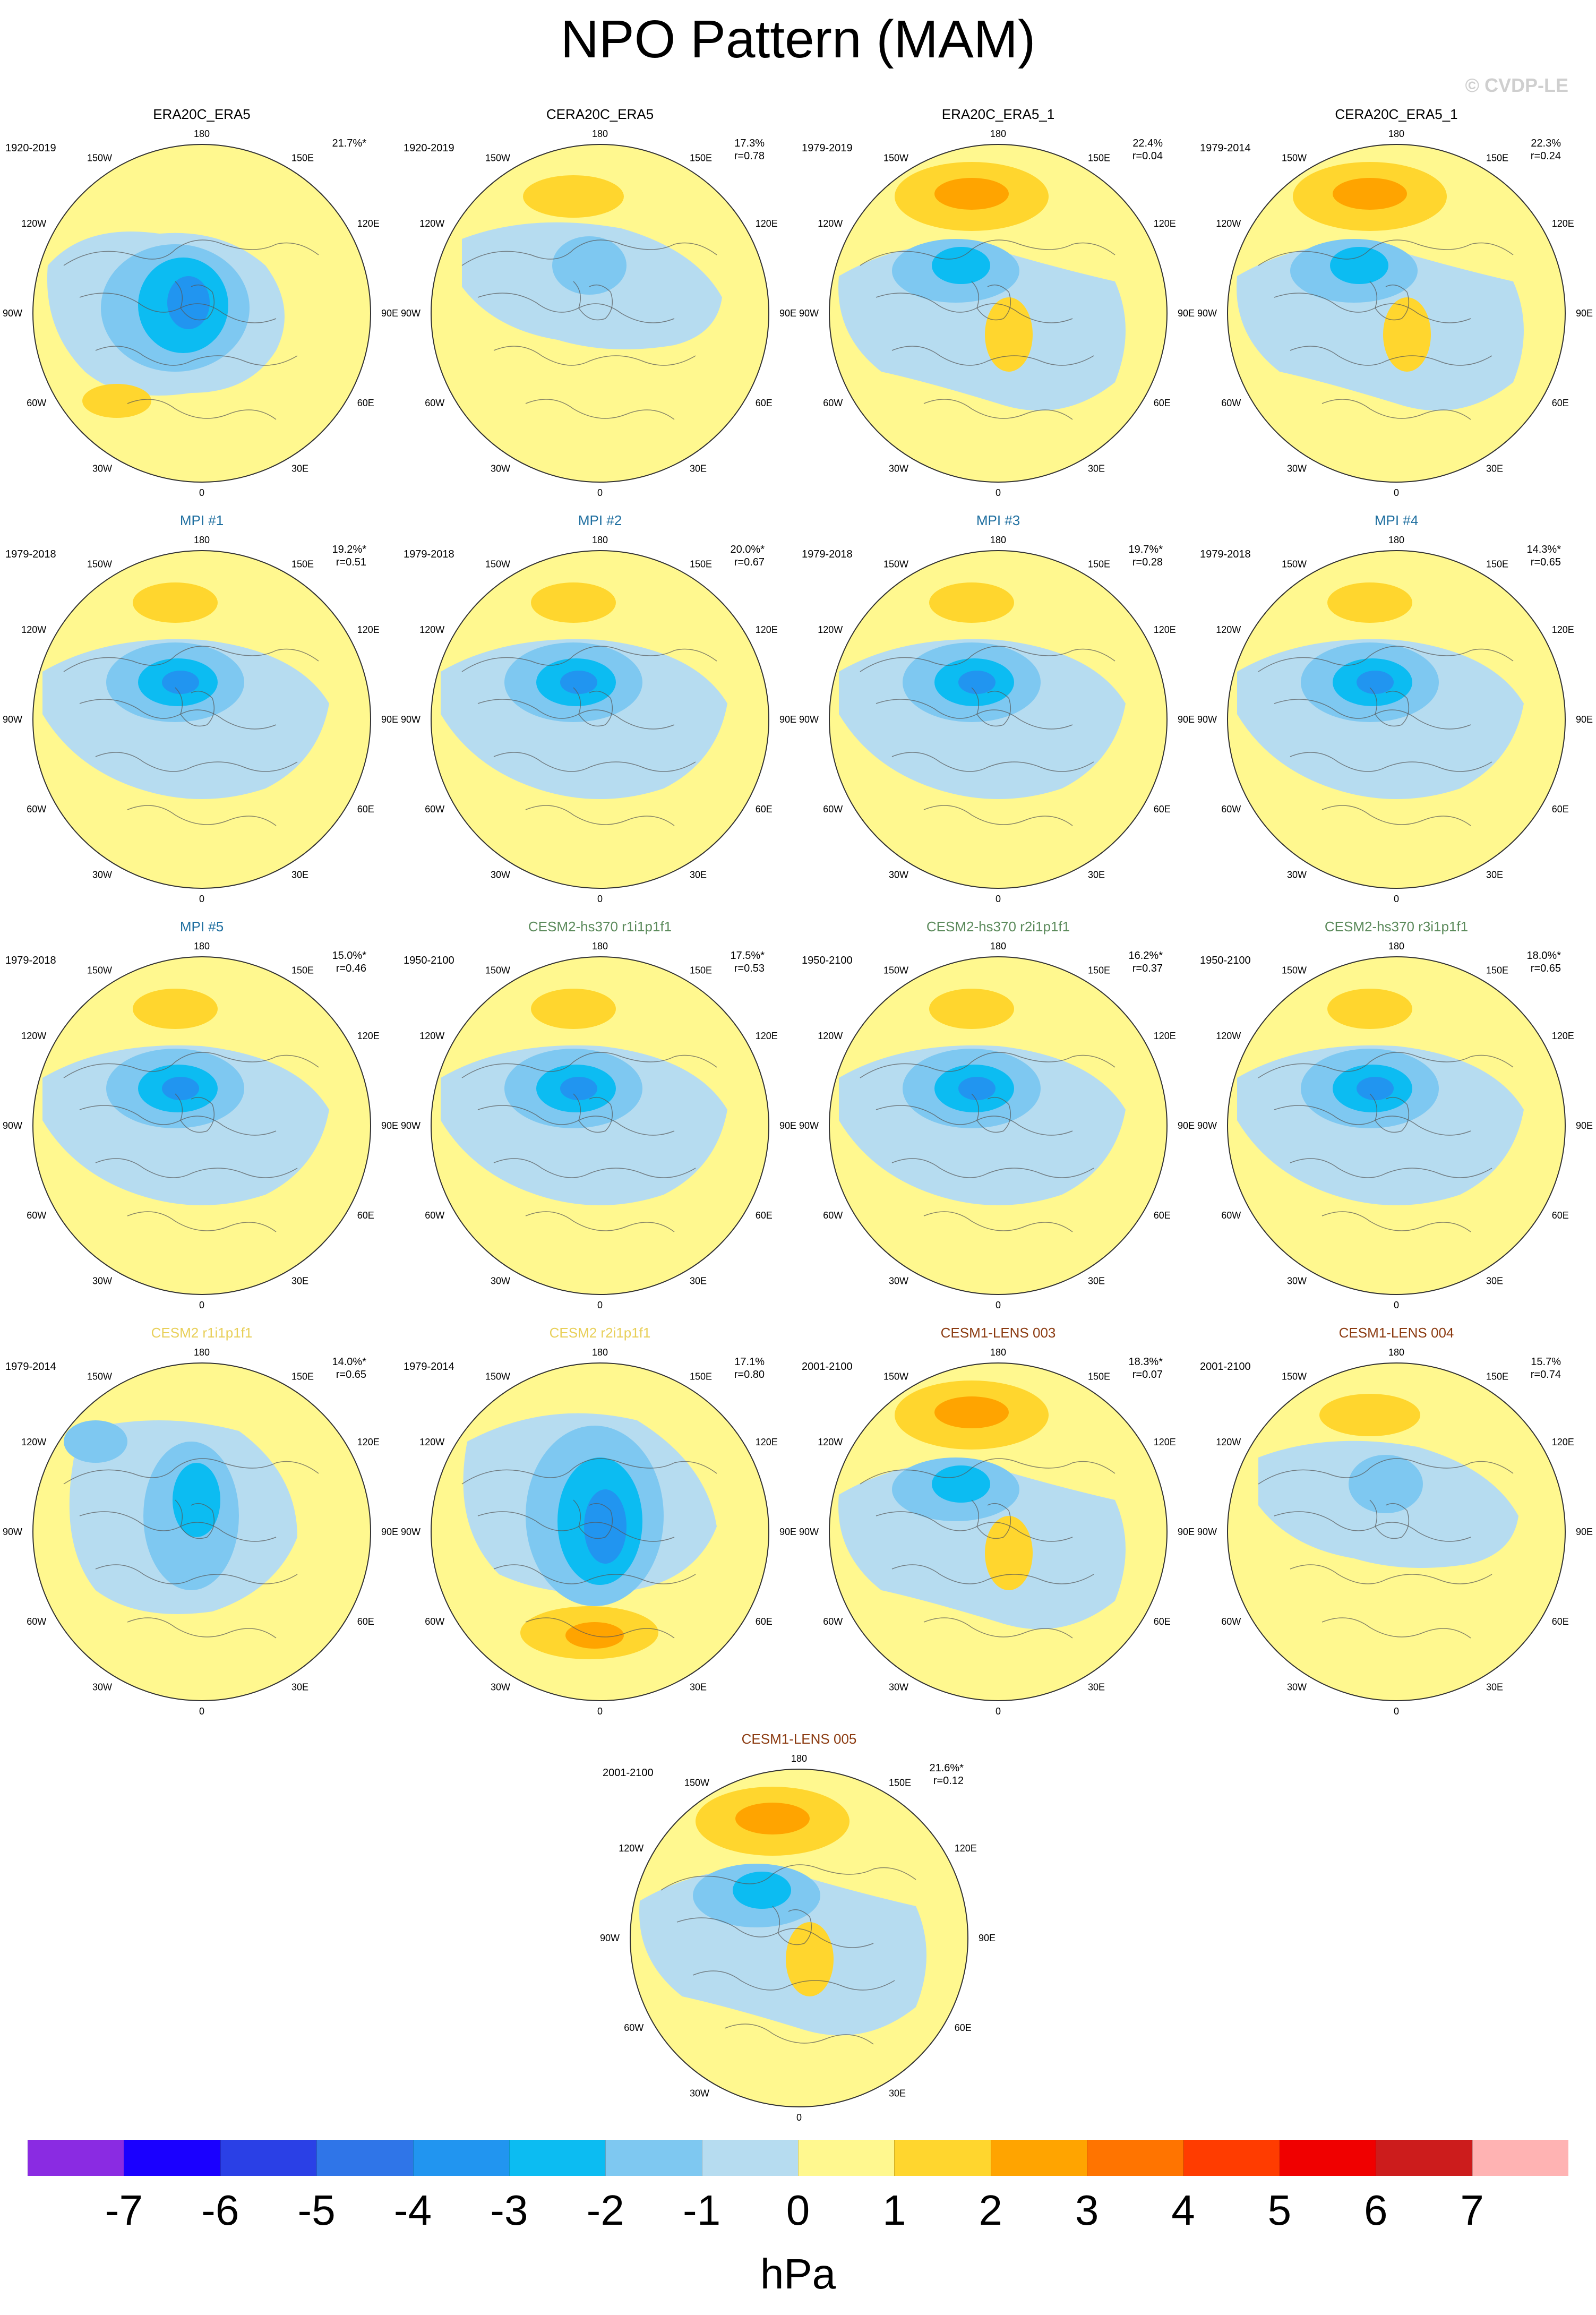 The width and height of the screenshot is (1596, 2315). I want to click on variance-explained: 22.4%, so click(1147, 143).